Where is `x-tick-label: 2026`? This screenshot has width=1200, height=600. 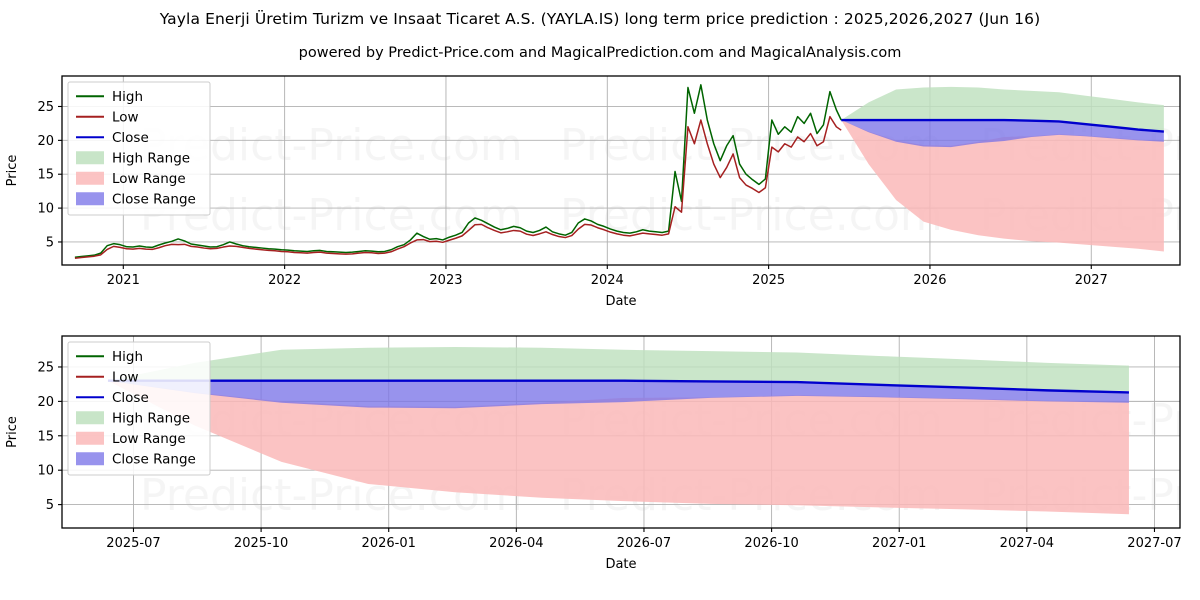
x-tick-label: 2026 is located at coordinates (929, 280).